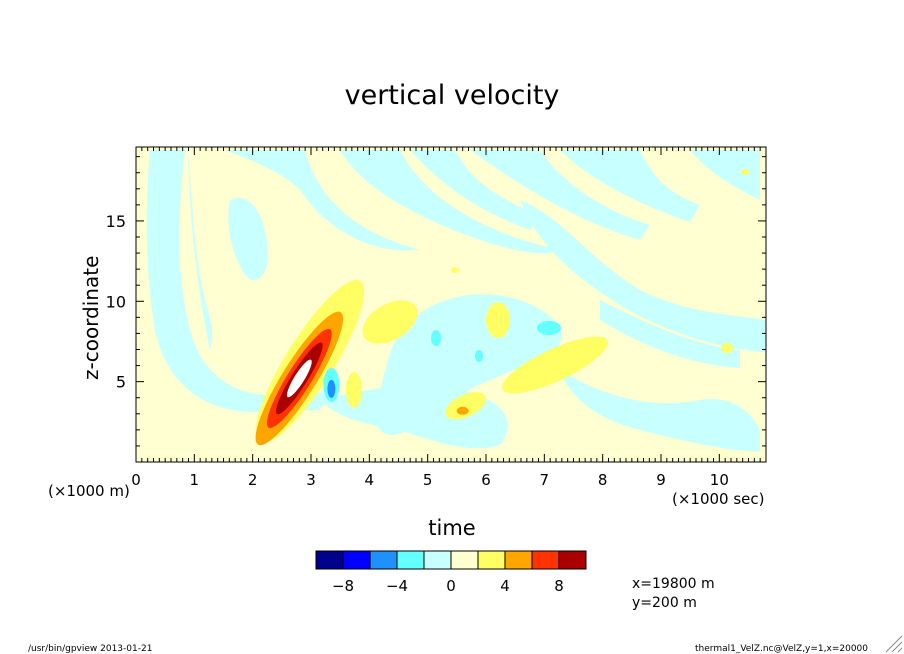  What do you see at coordinates (462, 410) in the screenshot?
I see `weak-updraft-core` at bounding box center [462, 410].